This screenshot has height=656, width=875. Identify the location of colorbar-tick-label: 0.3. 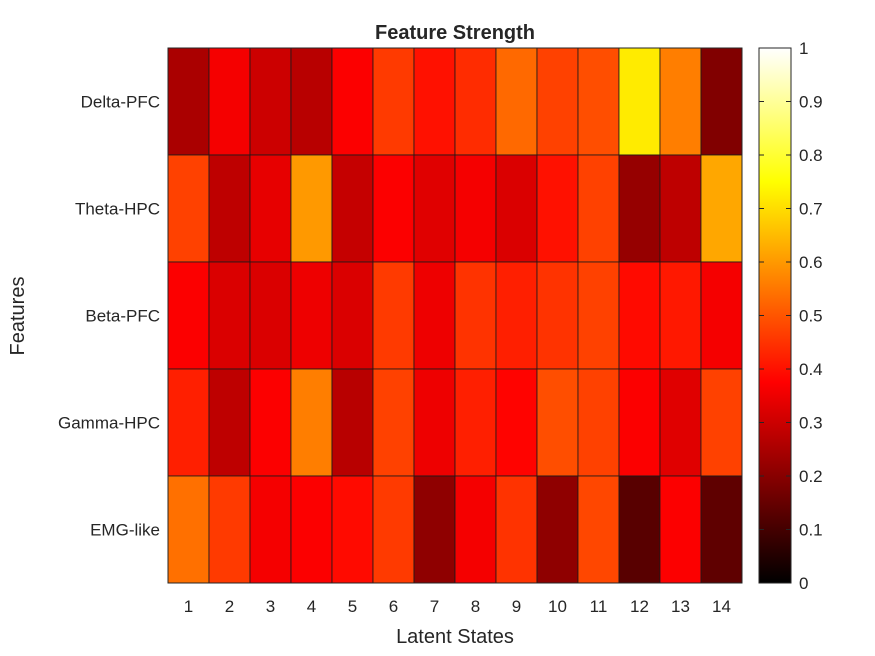
(811, 423).